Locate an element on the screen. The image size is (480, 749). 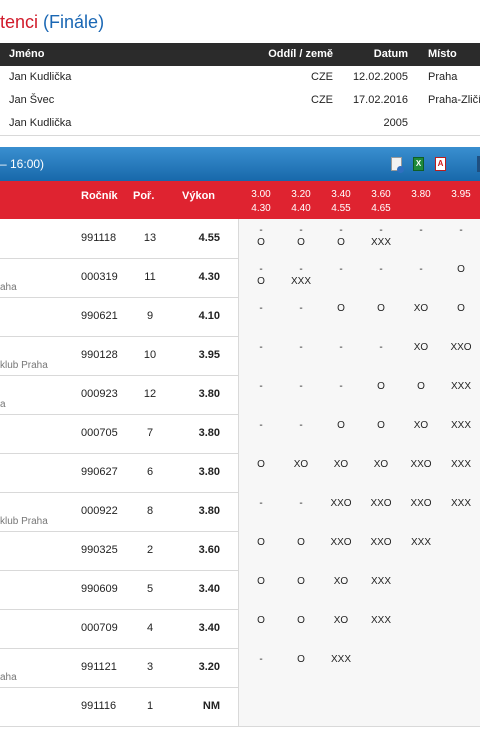
record-club: CZE is located at coordinates (322, 100).